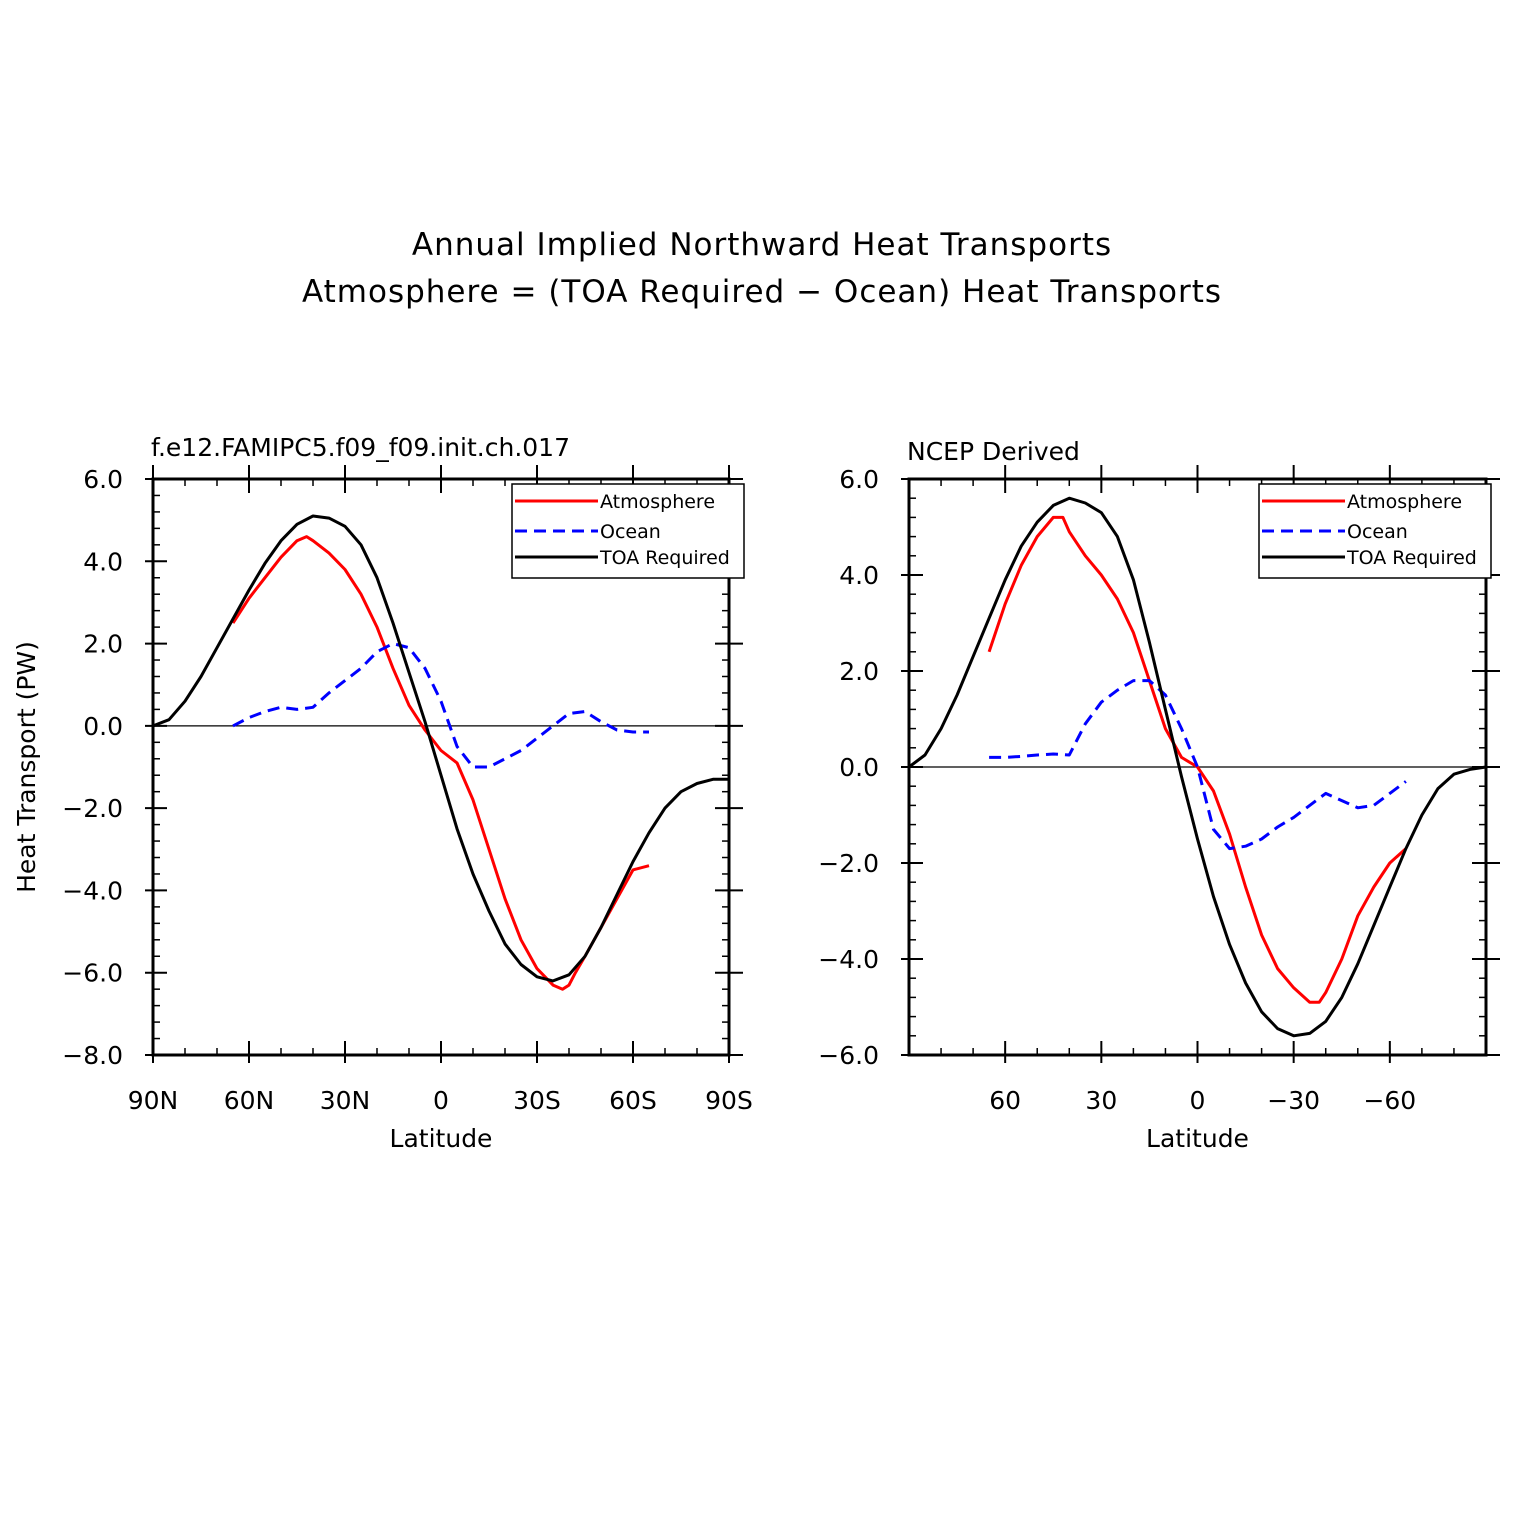  I want to click on x-tick-label: 30N, so click(345, 1100).